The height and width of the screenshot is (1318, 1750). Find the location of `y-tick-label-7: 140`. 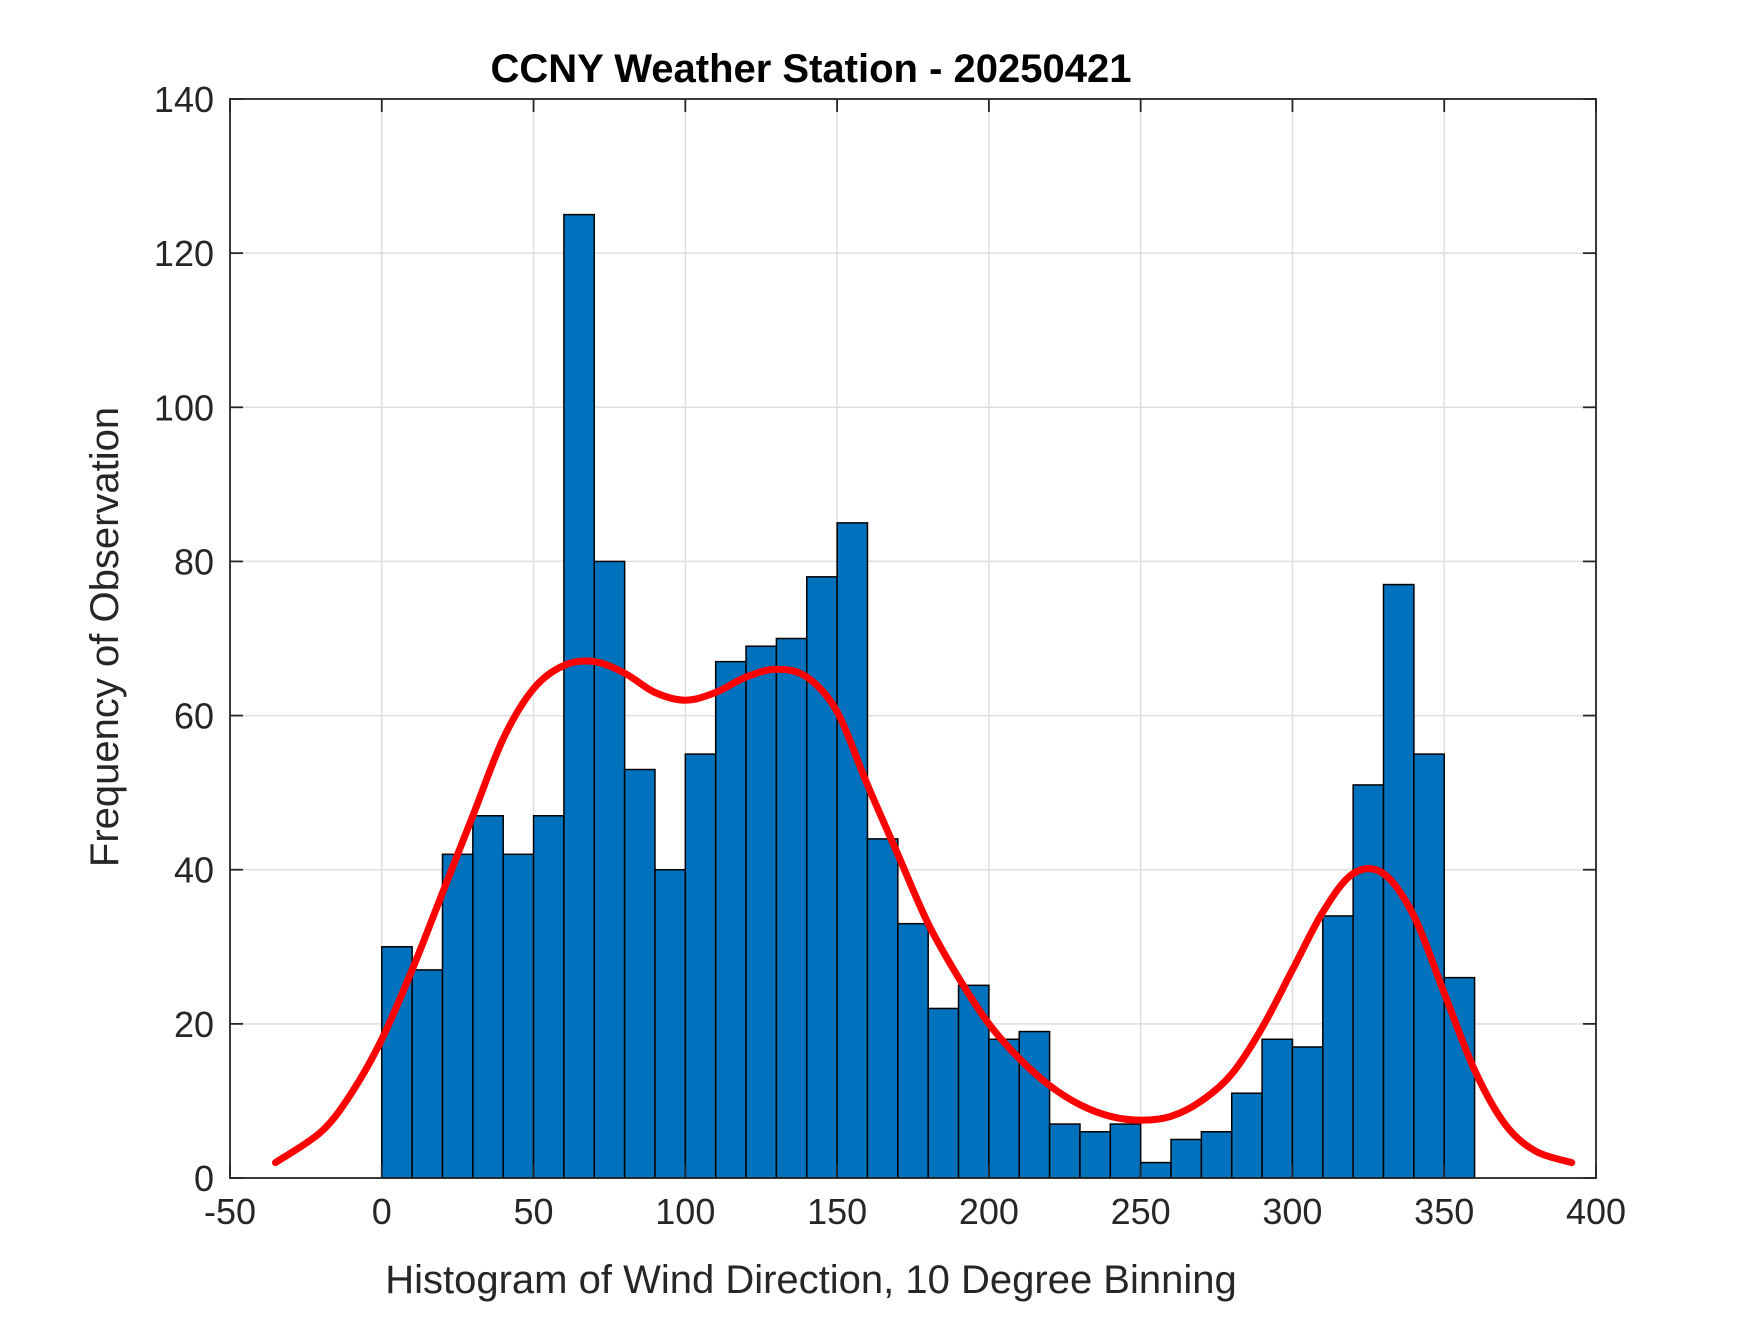

y-tick-label-7: 140 is located at coordinates (184, 99).